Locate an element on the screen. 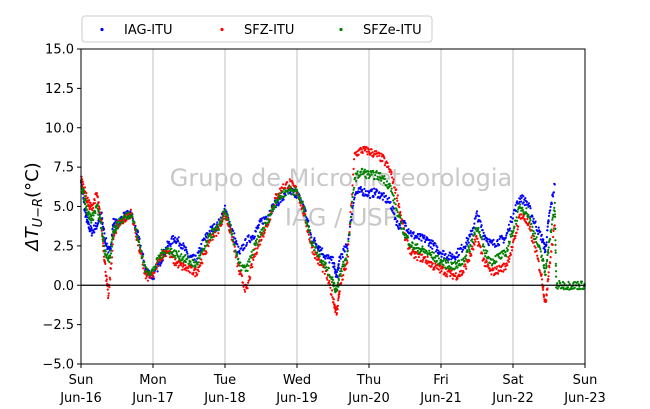 This screenshot has height=409, width=650. legend-marker is located at coordinates (222, 29).